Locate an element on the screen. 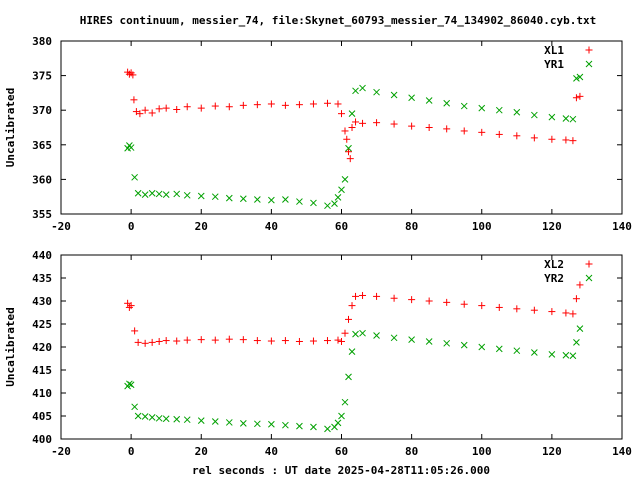 This screenshot has height=480, width=640. plot-bottom-ytick-label: 420 is located at coordinates (42, 347).